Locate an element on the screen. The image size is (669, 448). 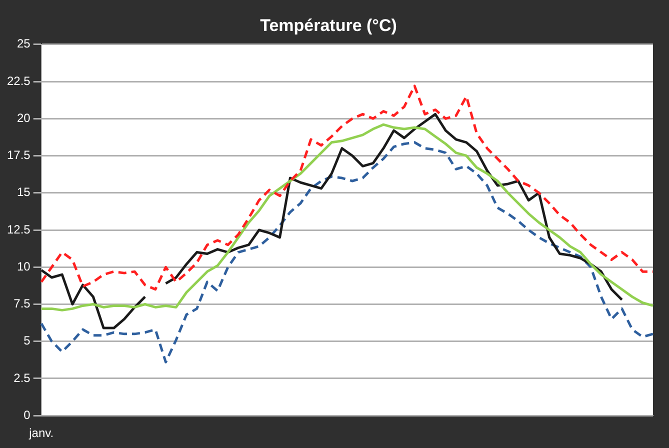
y-tick-label: 5 is located at coordinates (27, 341).